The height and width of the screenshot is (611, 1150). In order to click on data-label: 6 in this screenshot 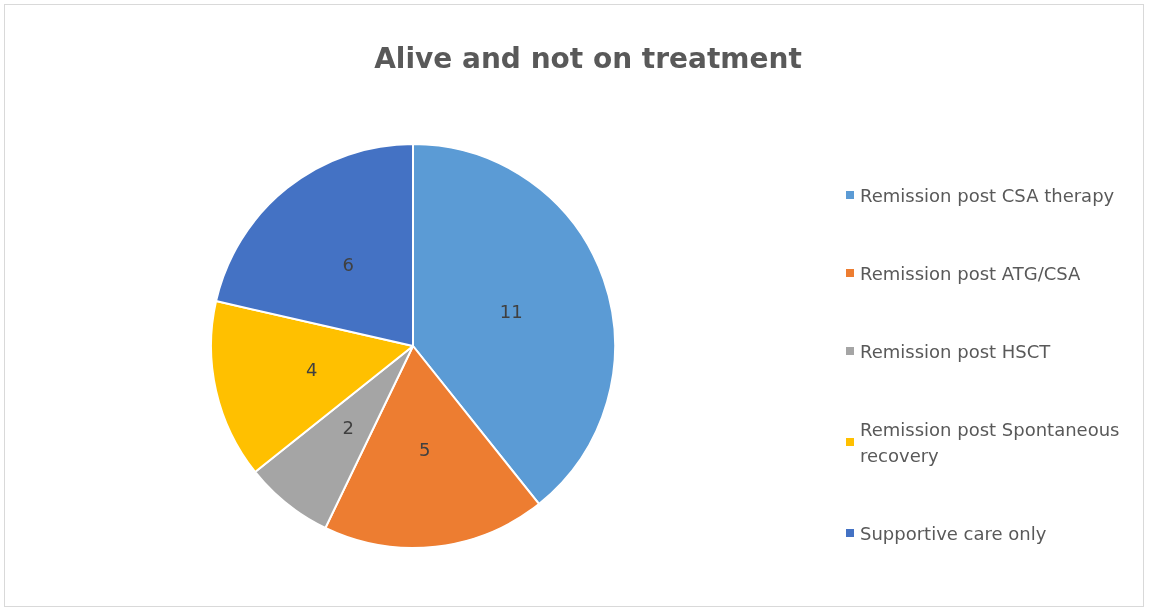, I will do `click(348, 265)`.